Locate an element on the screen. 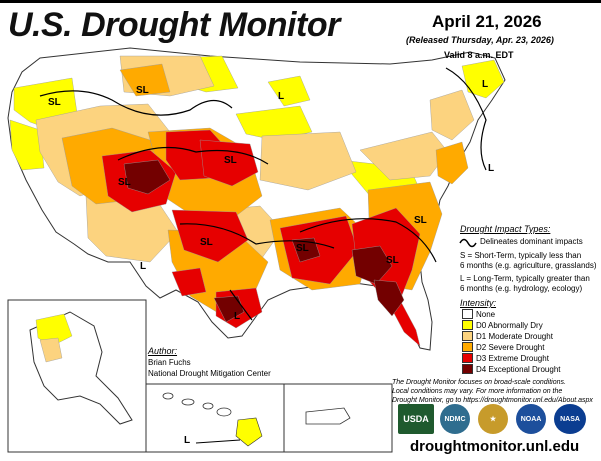 The image size is (601, 461). alaska-d1 is located at coordinates (51, 350).